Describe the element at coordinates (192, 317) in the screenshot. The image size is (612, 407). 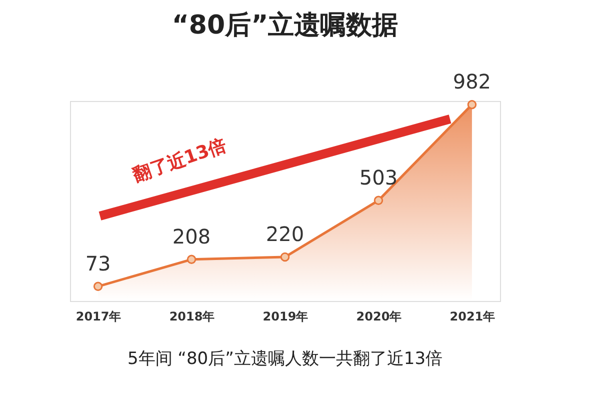
I see `x-tick-label: 2018年` at that location.